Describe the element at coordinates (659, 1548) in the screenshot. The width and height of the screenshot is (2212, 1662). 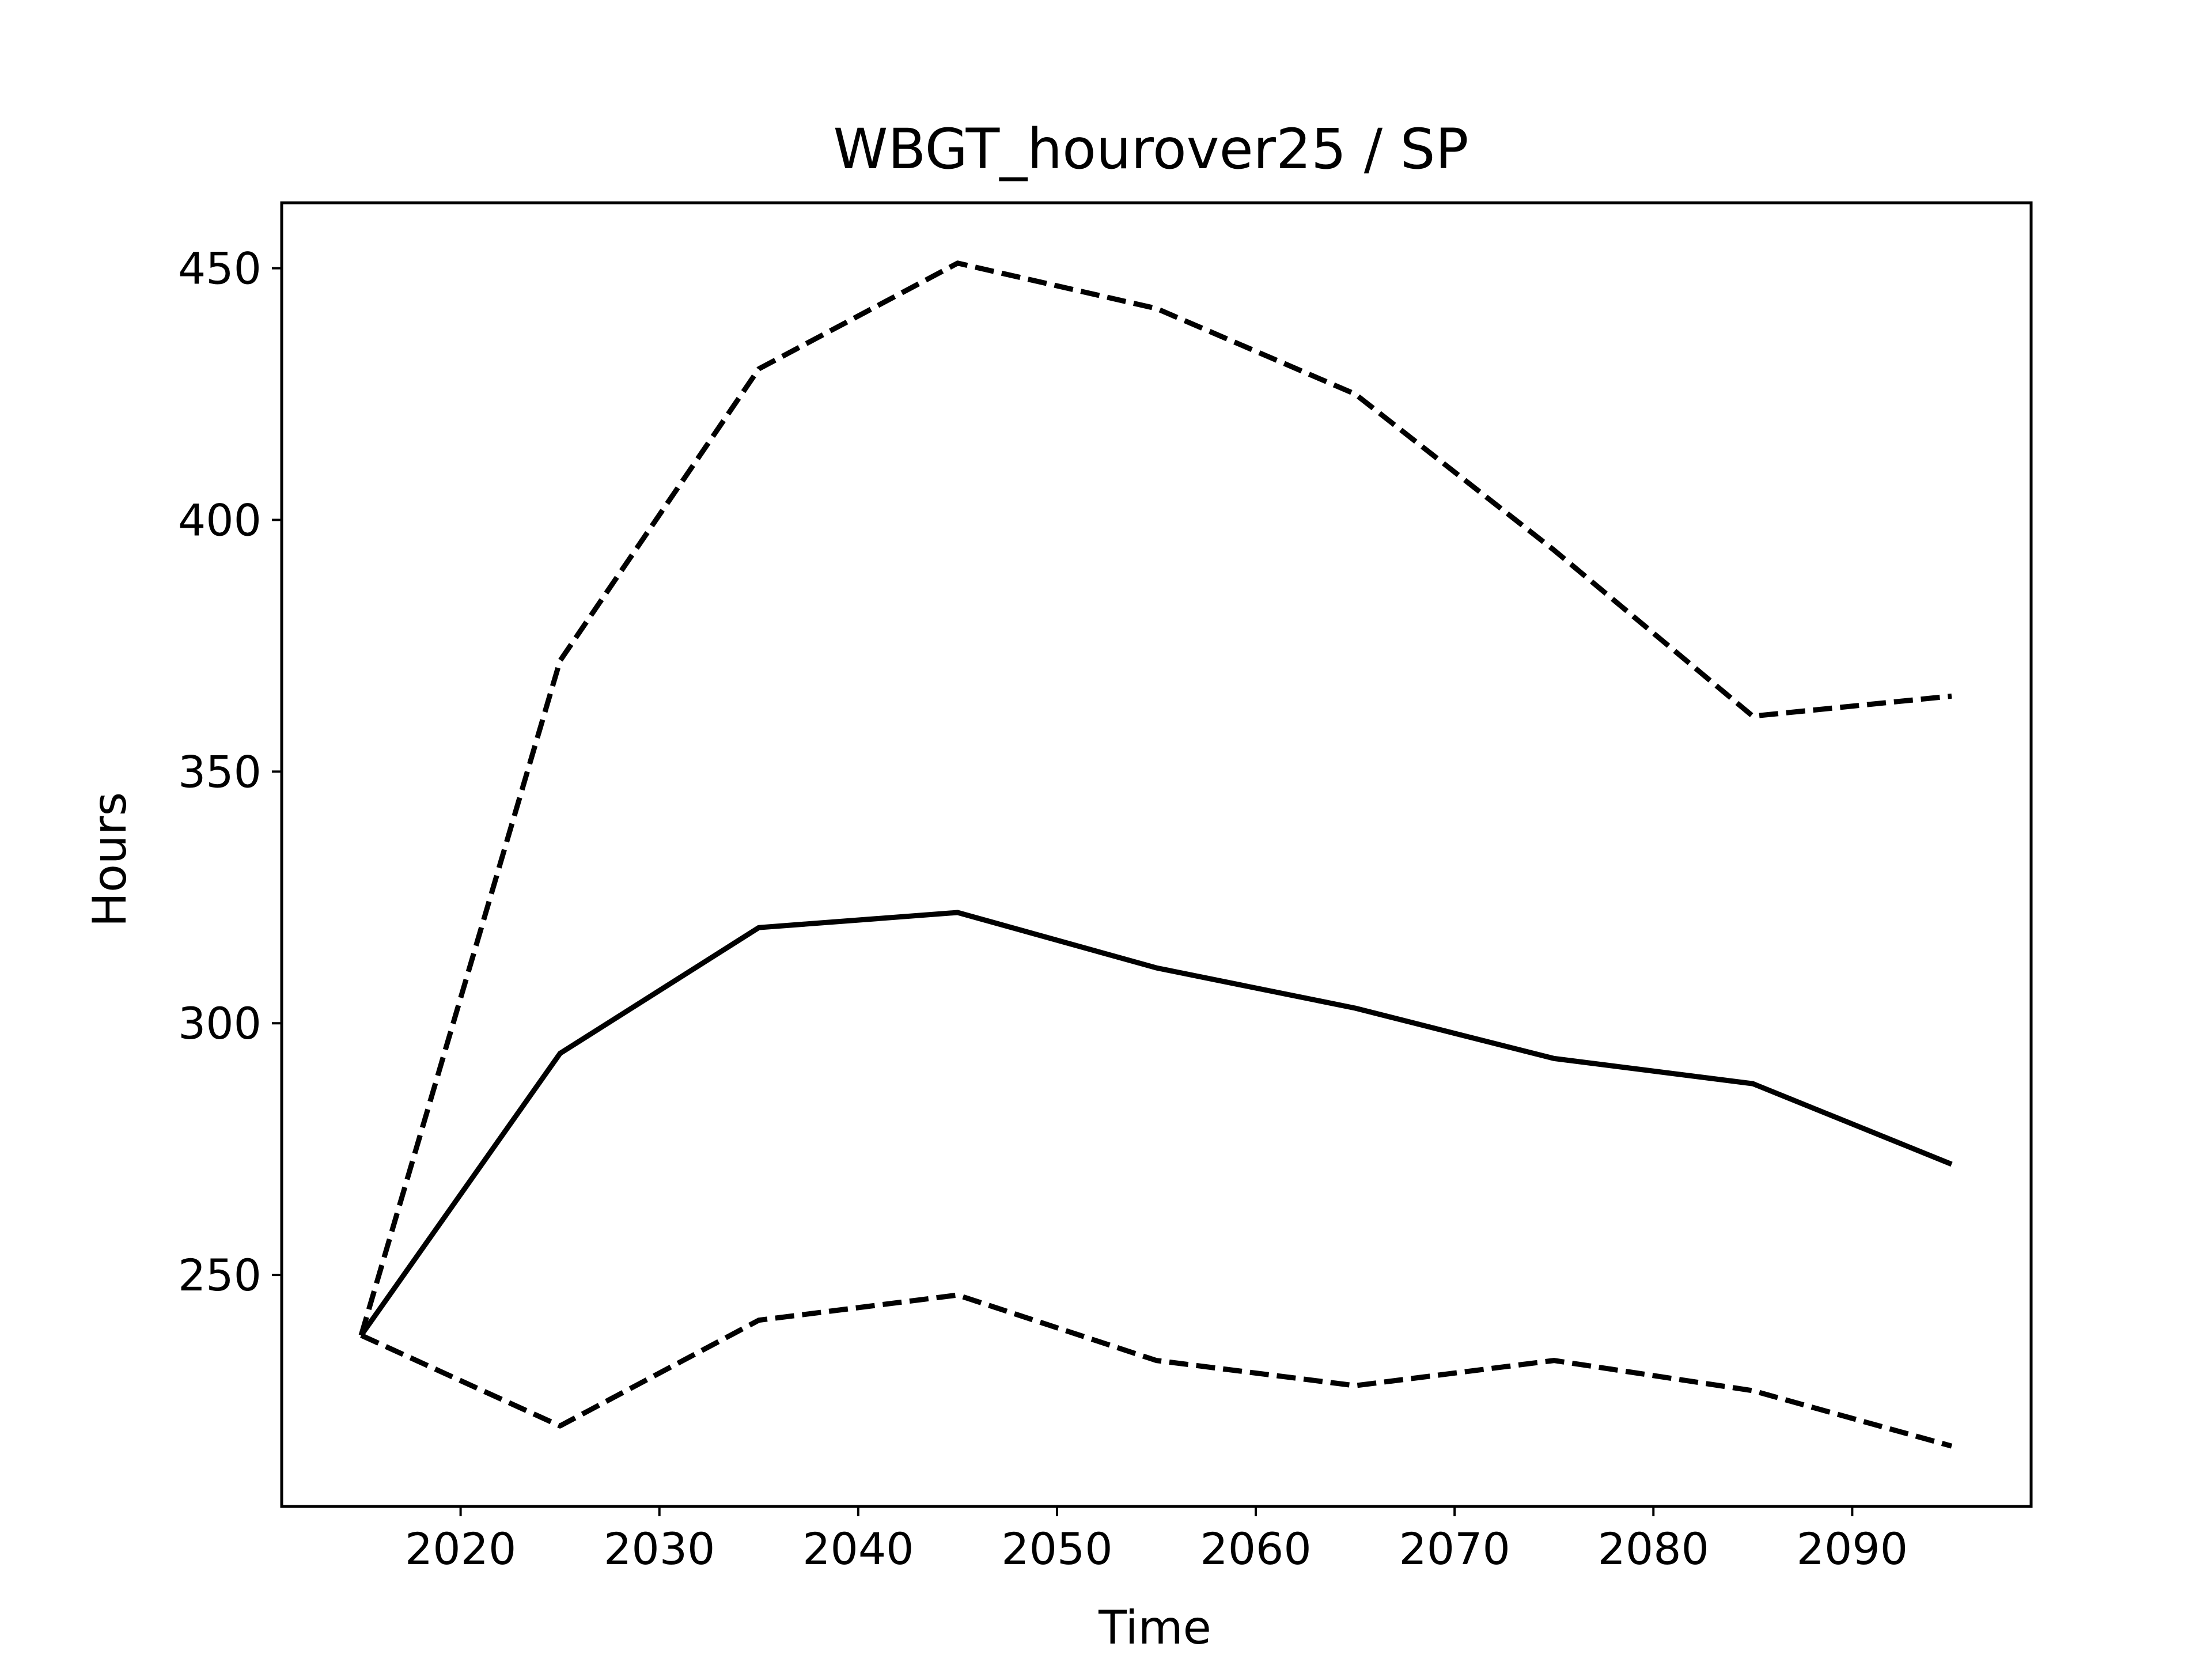
I see `x-tick-label: 2030` at that location.